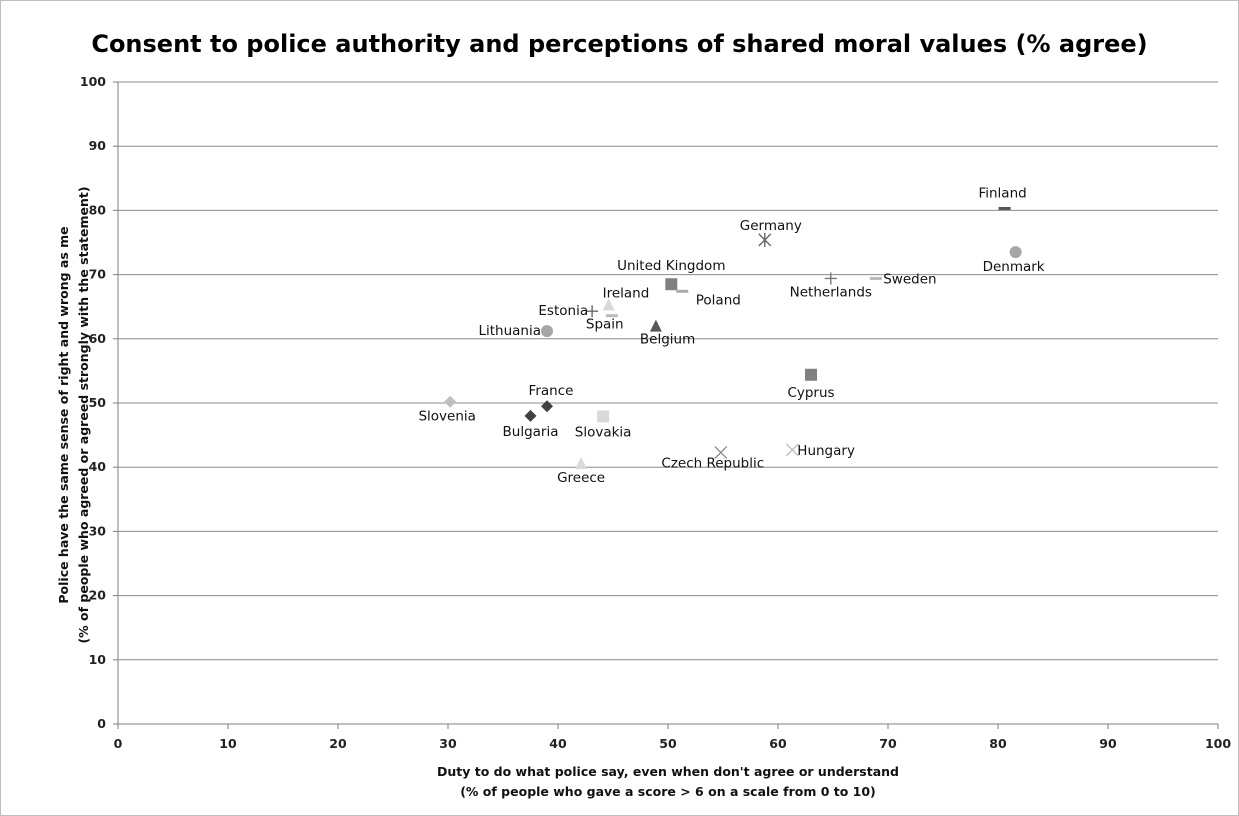 The image size is (1239, 816). What do you see at coordinates (98, 466) in the screenshot?
I see `y-tick-label: 40` at bounding box center [98, 466].